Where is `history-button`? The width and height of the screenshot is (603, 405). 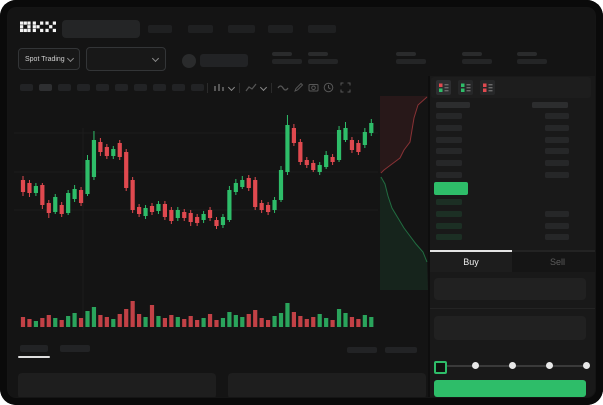 history-button is located at coordinates (328, 87).